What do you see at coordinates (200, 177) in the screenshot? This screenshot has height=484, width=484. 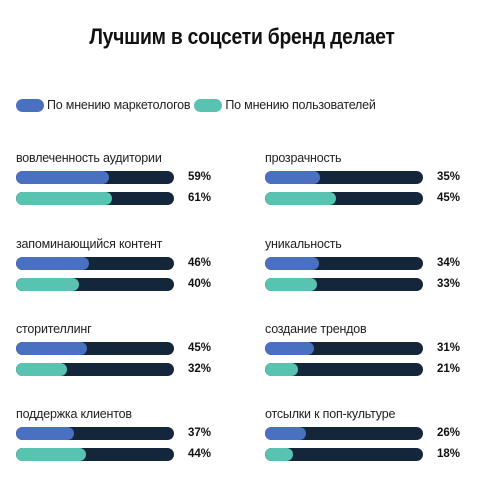 I see `value-label-marketers: 59%` at bounding box center [200, 177].